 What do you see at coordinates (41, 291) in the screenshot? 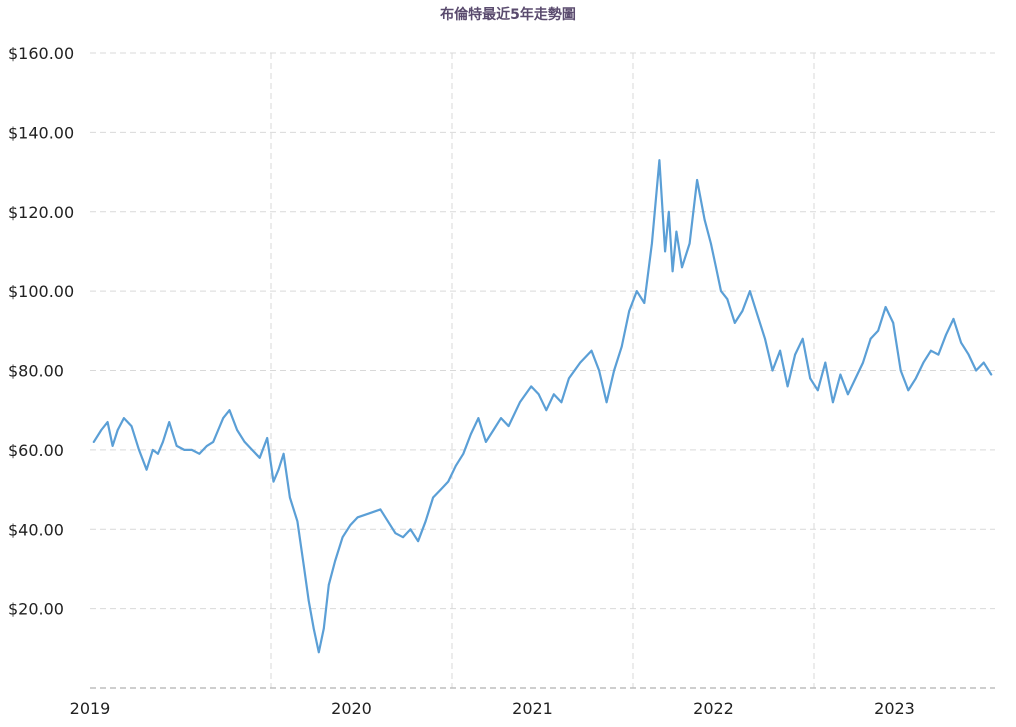
I see `y-tick-label: $100.00` at bounding box center [41, 291].